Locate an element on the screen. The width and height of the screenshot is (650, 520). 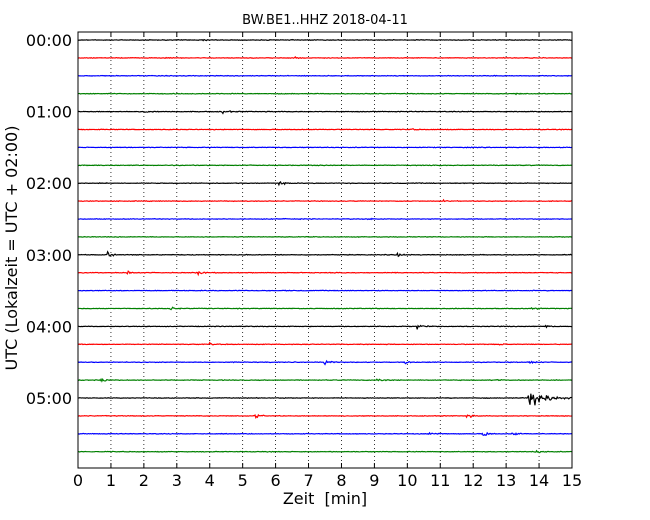
x-tick-label: 9 is located at coordinates (374, 480).